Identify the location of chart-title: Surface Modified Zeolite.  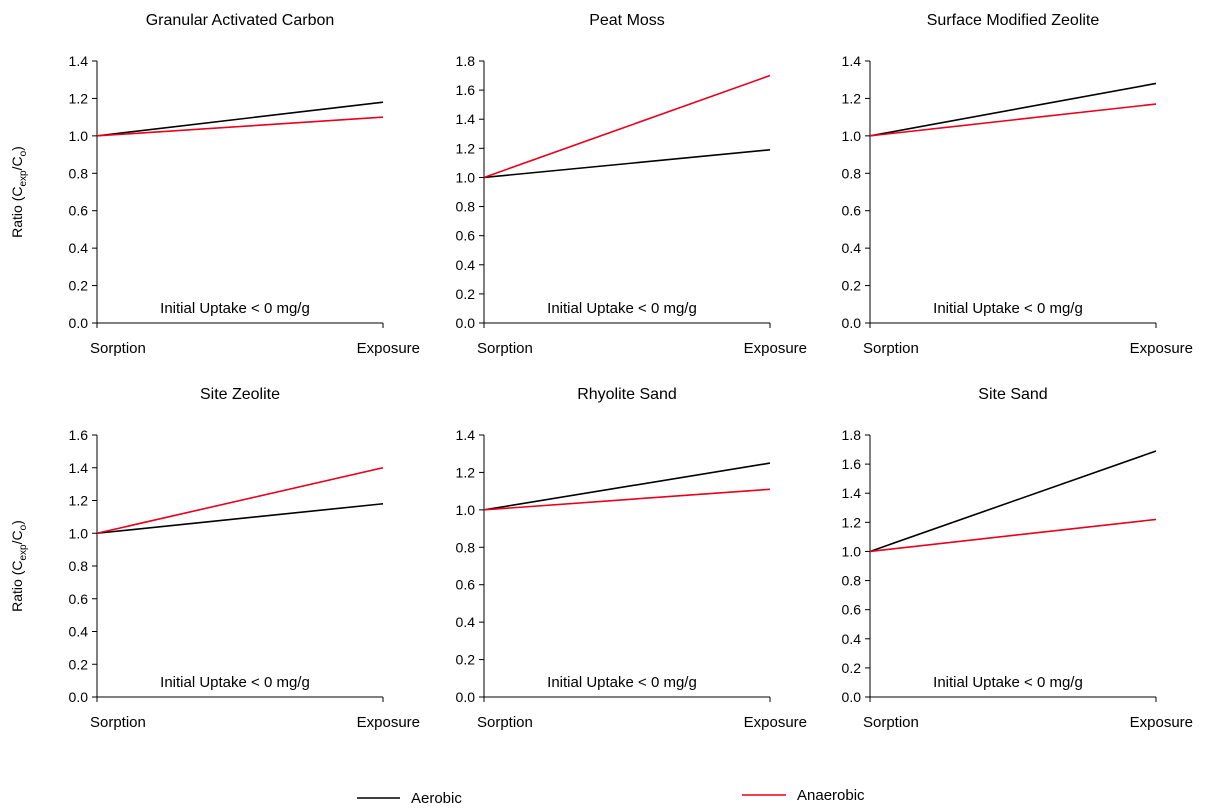
(1013, 20).